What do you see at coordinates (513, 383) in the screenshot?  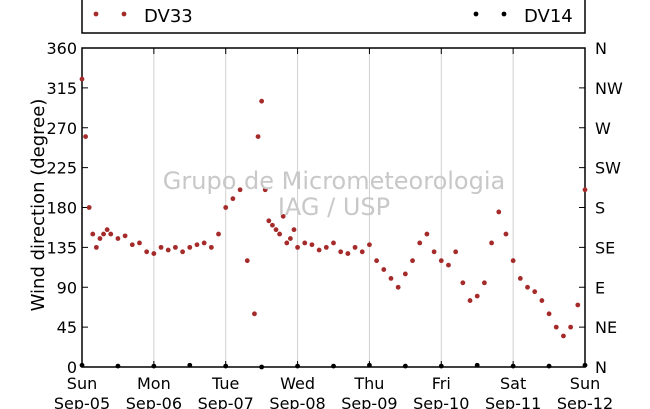 I see `x-tick-label-day: Sat` at bounding box center [513, 383].